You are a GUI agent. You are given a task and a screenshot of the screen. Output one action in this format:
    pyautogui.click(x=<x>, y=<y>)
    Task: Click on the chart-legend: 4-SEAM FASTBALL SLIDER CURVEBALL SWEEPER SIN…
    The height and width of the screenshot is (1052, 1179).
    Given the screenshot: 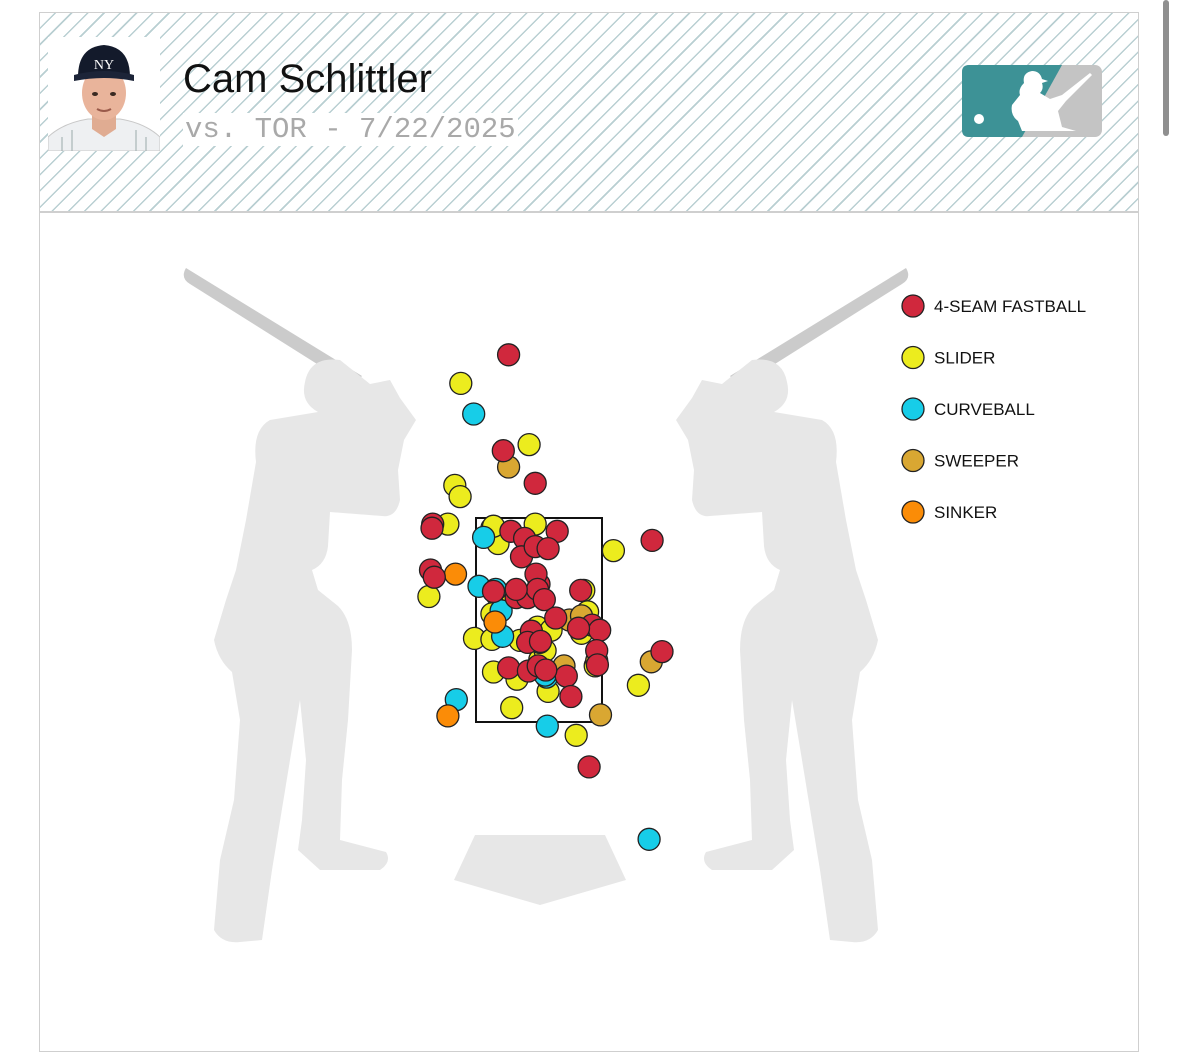 What is the action you would take?
    pyautogui.click(x=993, y=409)
    